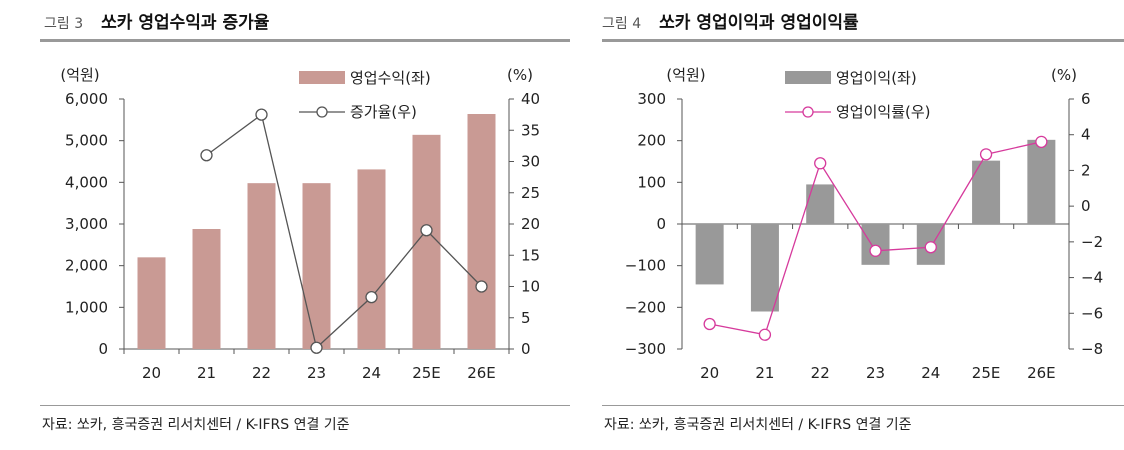 Image resolution: width=1124 pixels, height=450 pixels. Describe the element at coordinates (1092, 313) in the screenshot. I see `right-tick-label: −6` at that location.